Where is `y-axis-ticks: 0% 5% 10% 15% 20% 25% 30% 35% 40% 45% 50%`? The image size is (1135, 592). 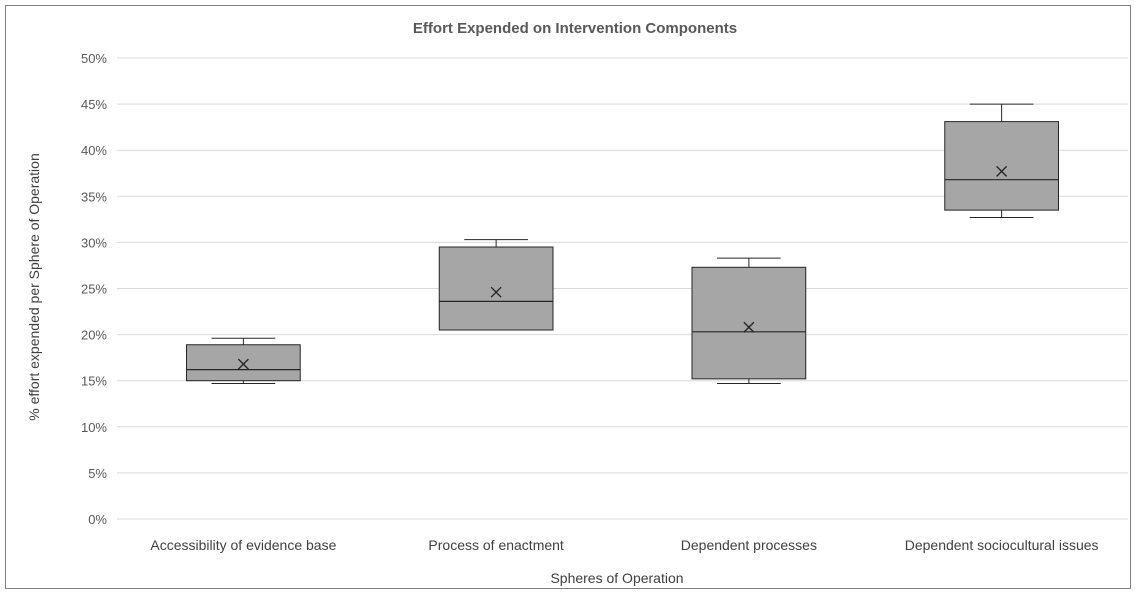 y-axis-ticks: 0% 5% 10% 15% 20% 25% 30% 35% 40% 45% 50% is located at coordinates (94, 289).